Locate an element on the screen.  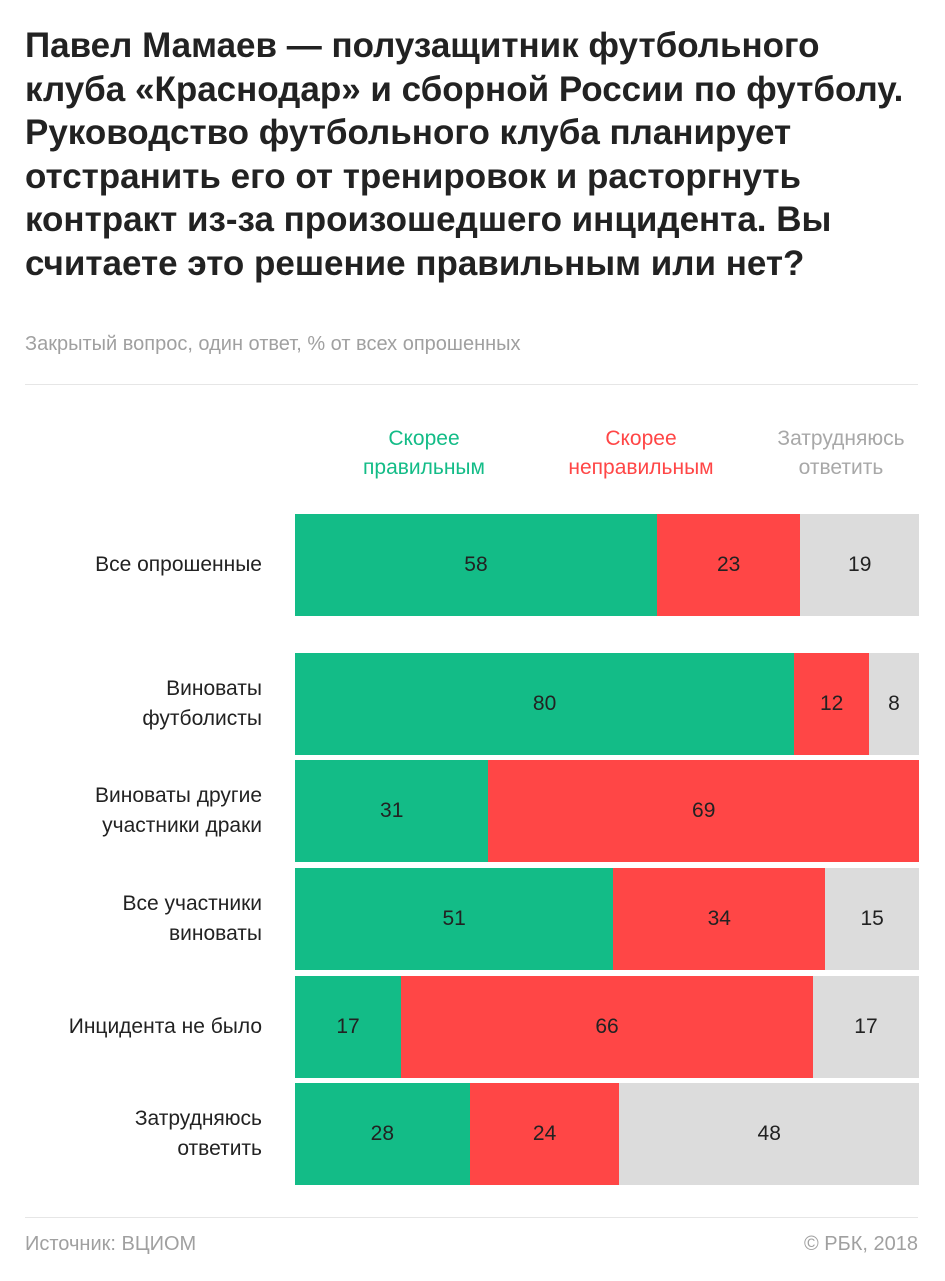
bar-row: 80 12 8 is located at coordinates (607, 704).